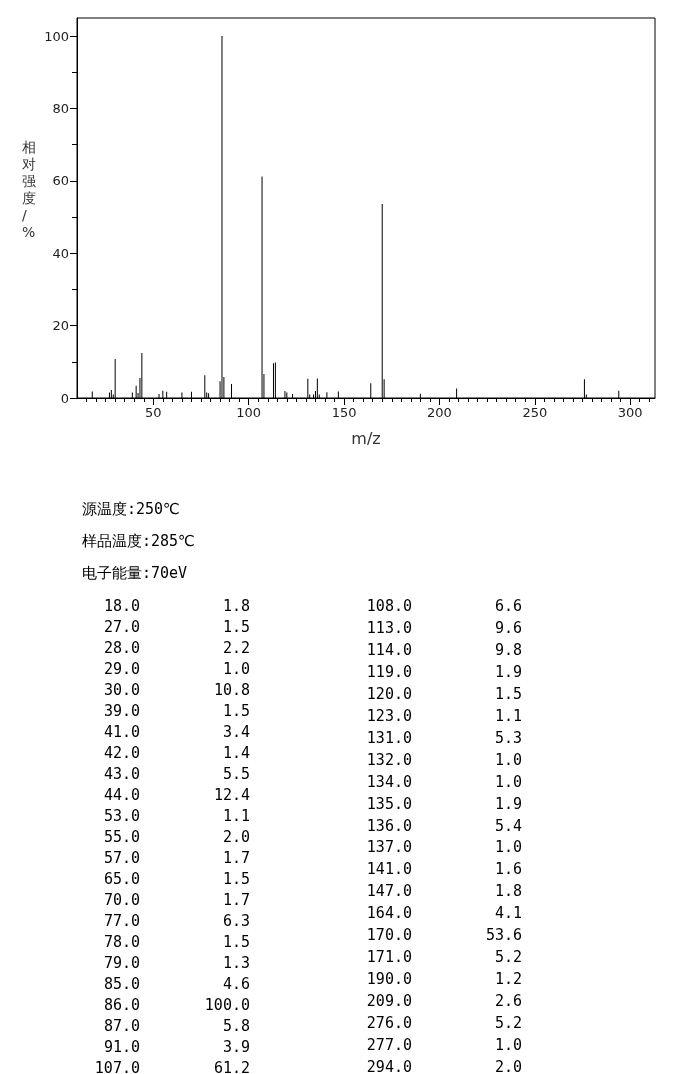  What do you see at coordinates (236, 1025) in the screenshot?
I see `text: 5.8` at bounding box center [236, 1025].